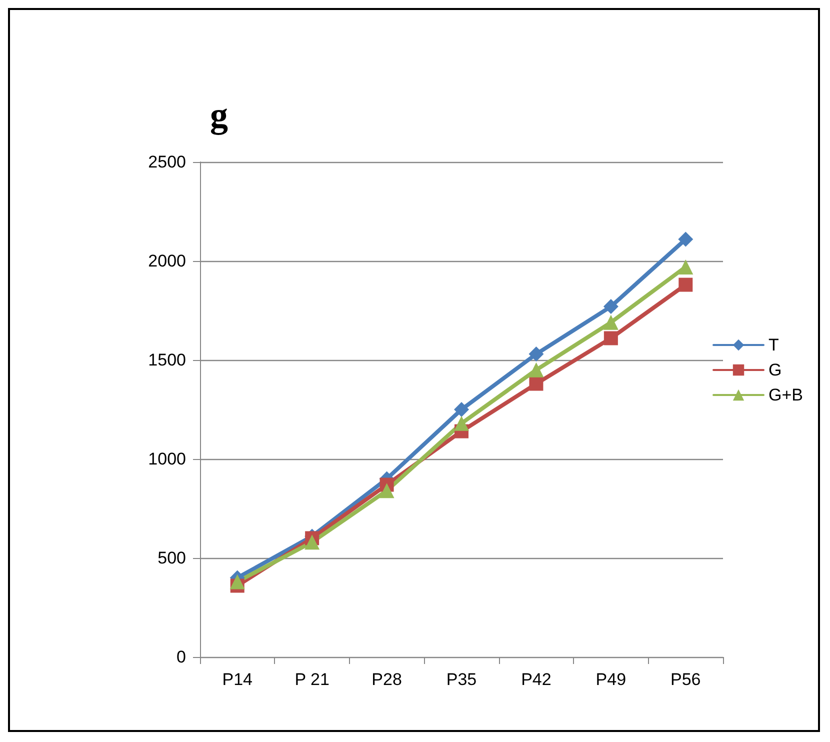 This screenshot has width=830, height=742. I want to click on x-tick-label: P35, so click(461, 679).